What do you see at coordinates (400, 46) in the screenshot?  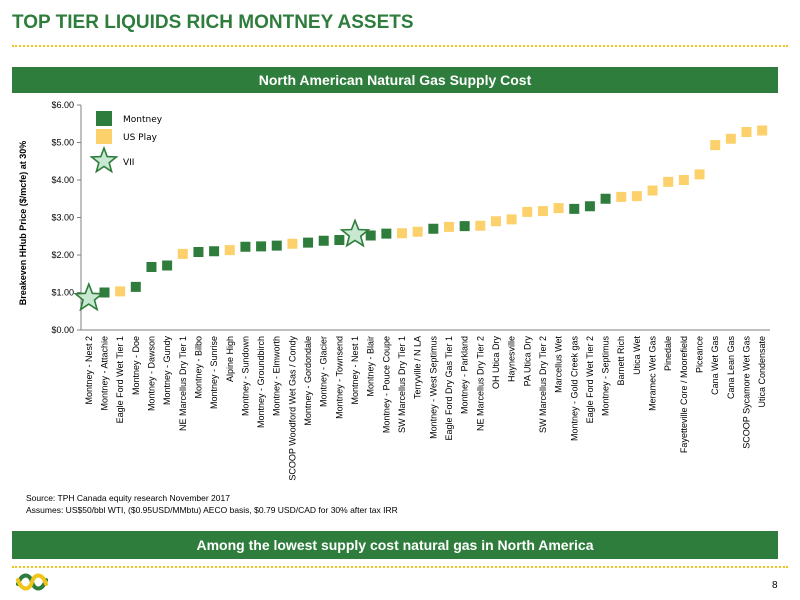 I see `title-divider` at bounding box center [400, 46].